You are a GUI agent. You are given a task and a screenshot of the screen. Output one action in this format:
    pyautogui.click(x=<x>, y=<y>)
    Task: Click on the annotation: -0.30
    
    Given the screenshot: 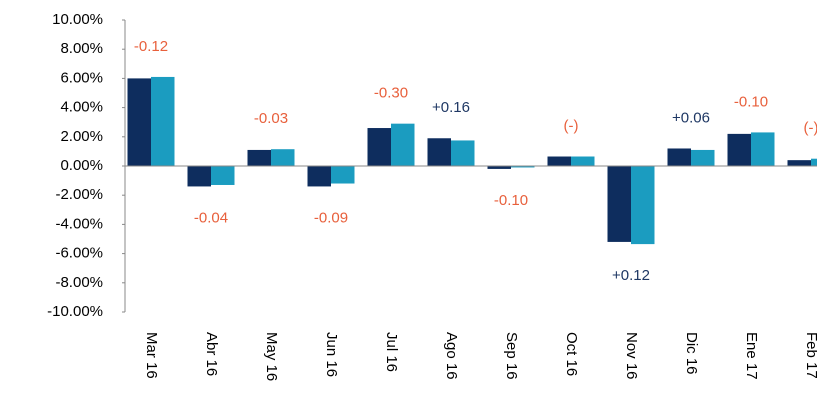 What is the action you would take?
    pyautogui.click(x=391, y=93)
    